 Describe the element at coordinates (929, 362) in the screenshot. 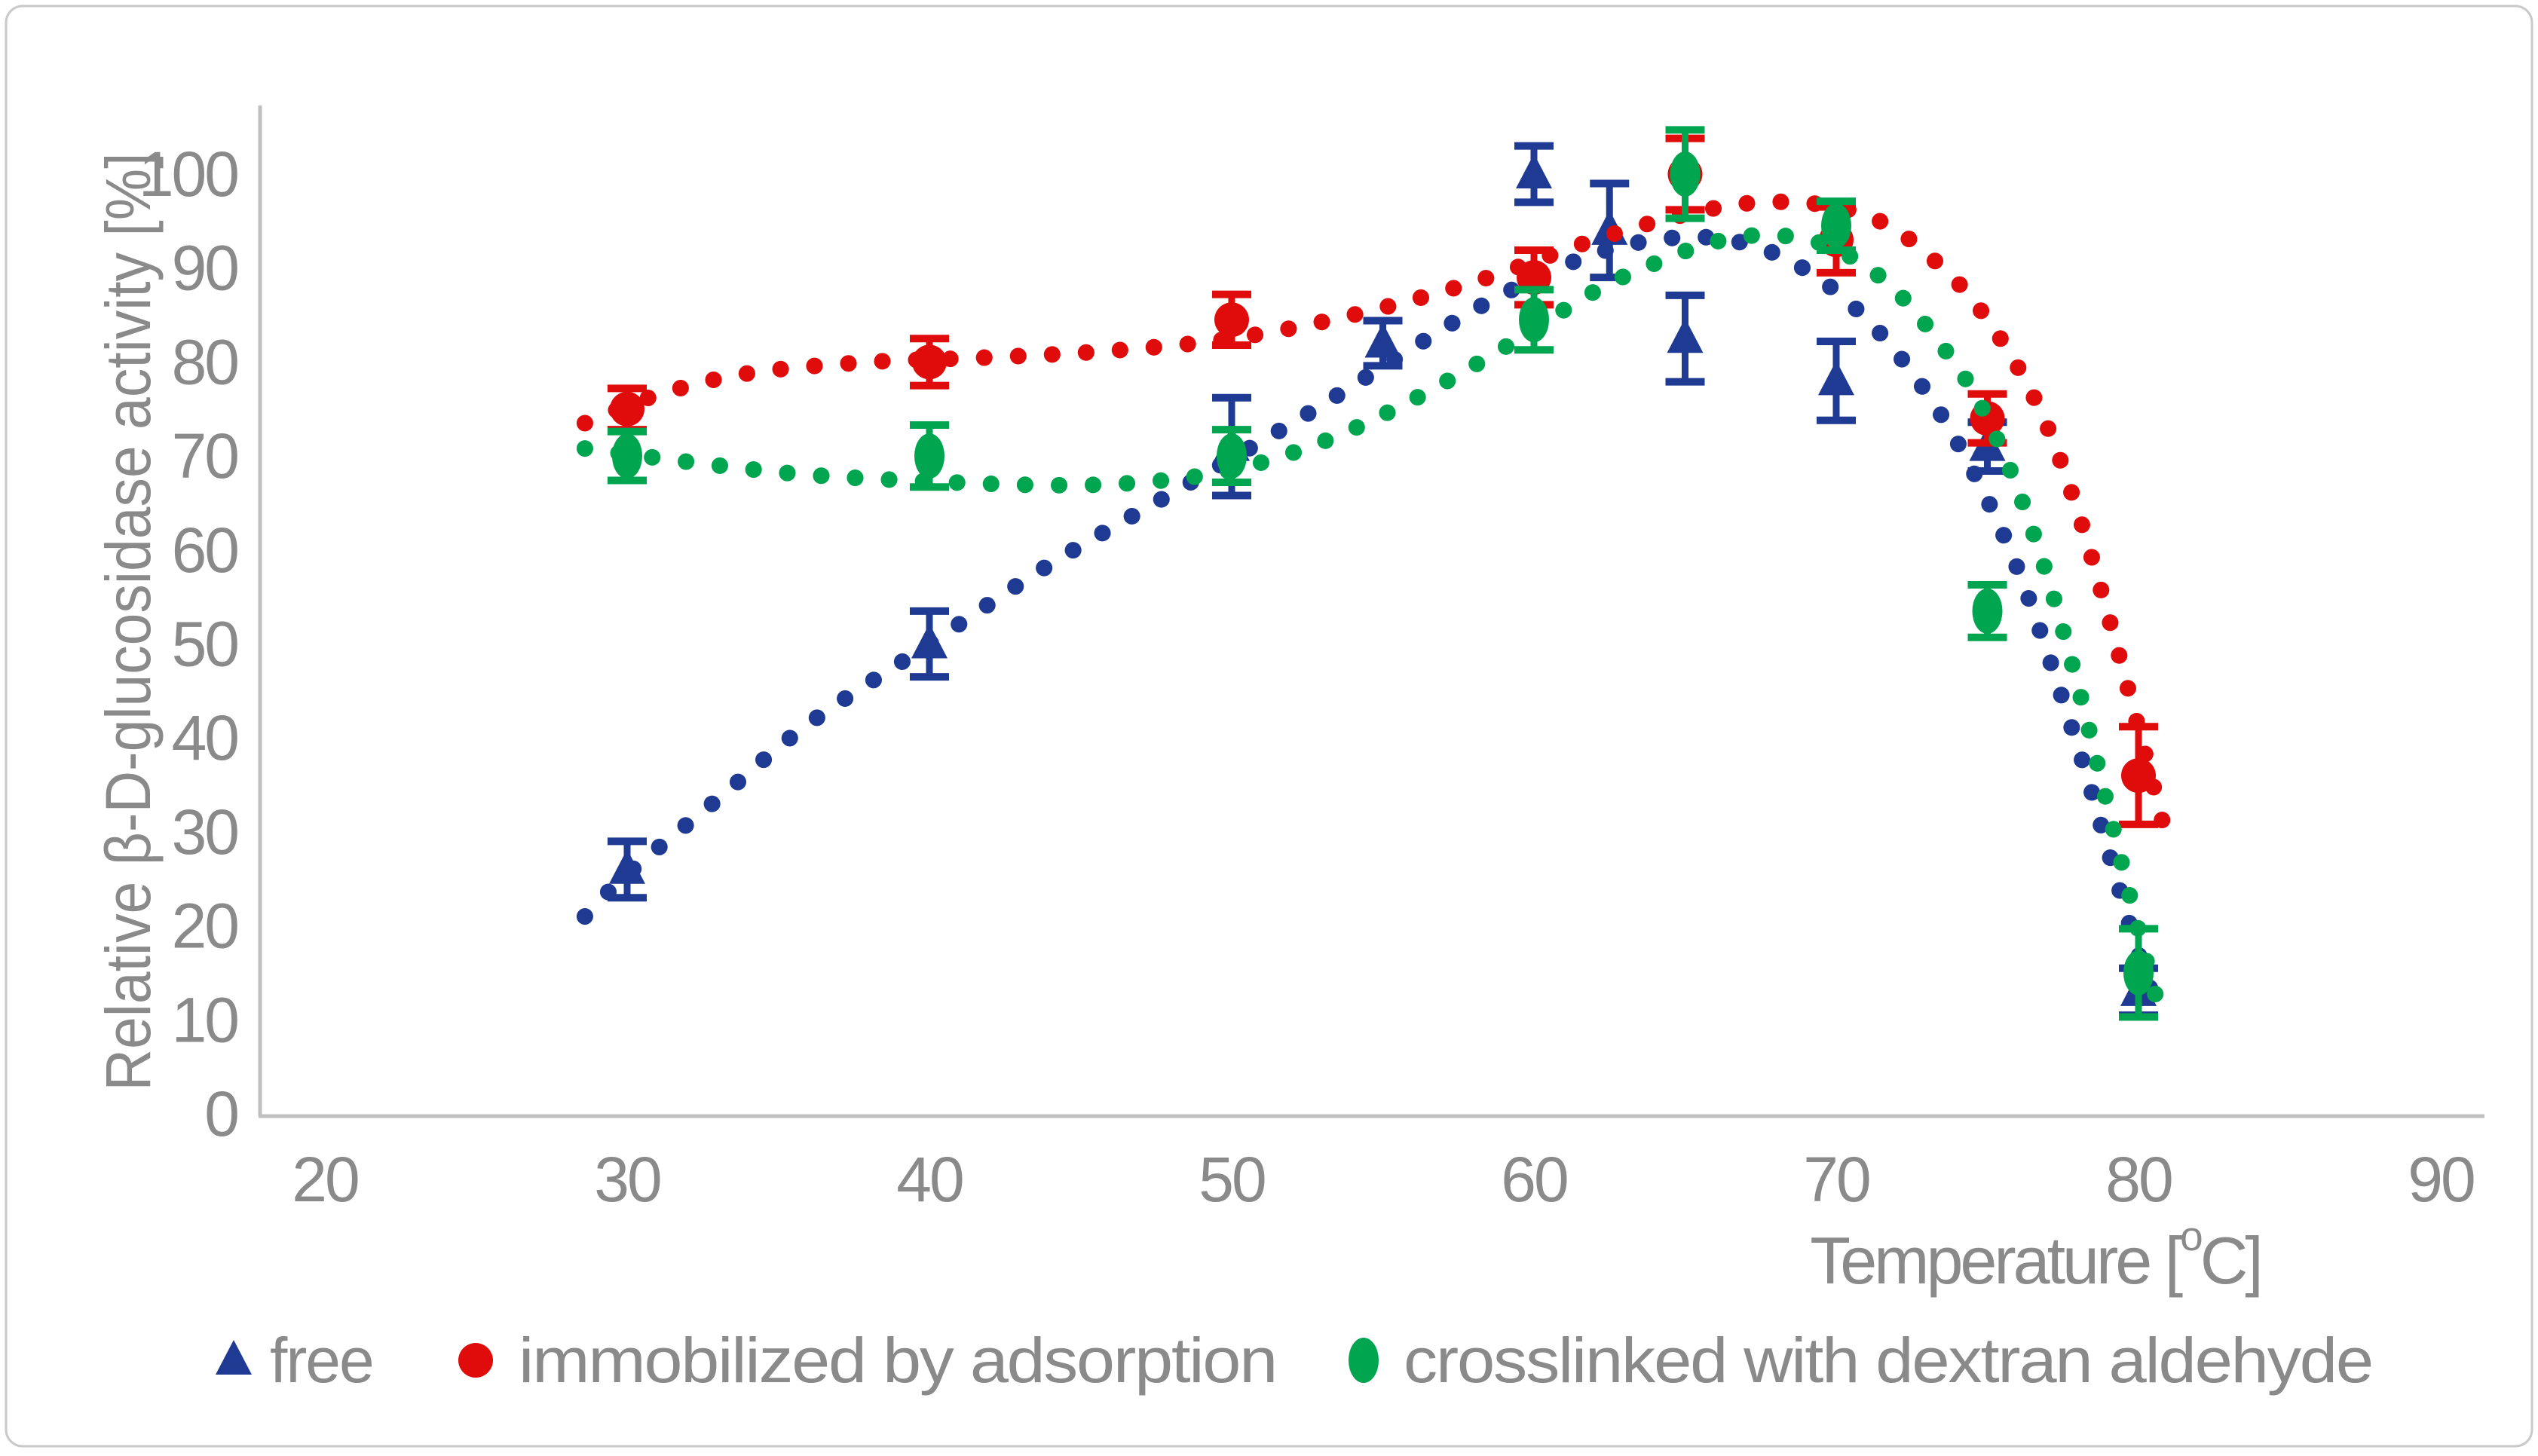

I see `series1-point-40-marker` at that location.